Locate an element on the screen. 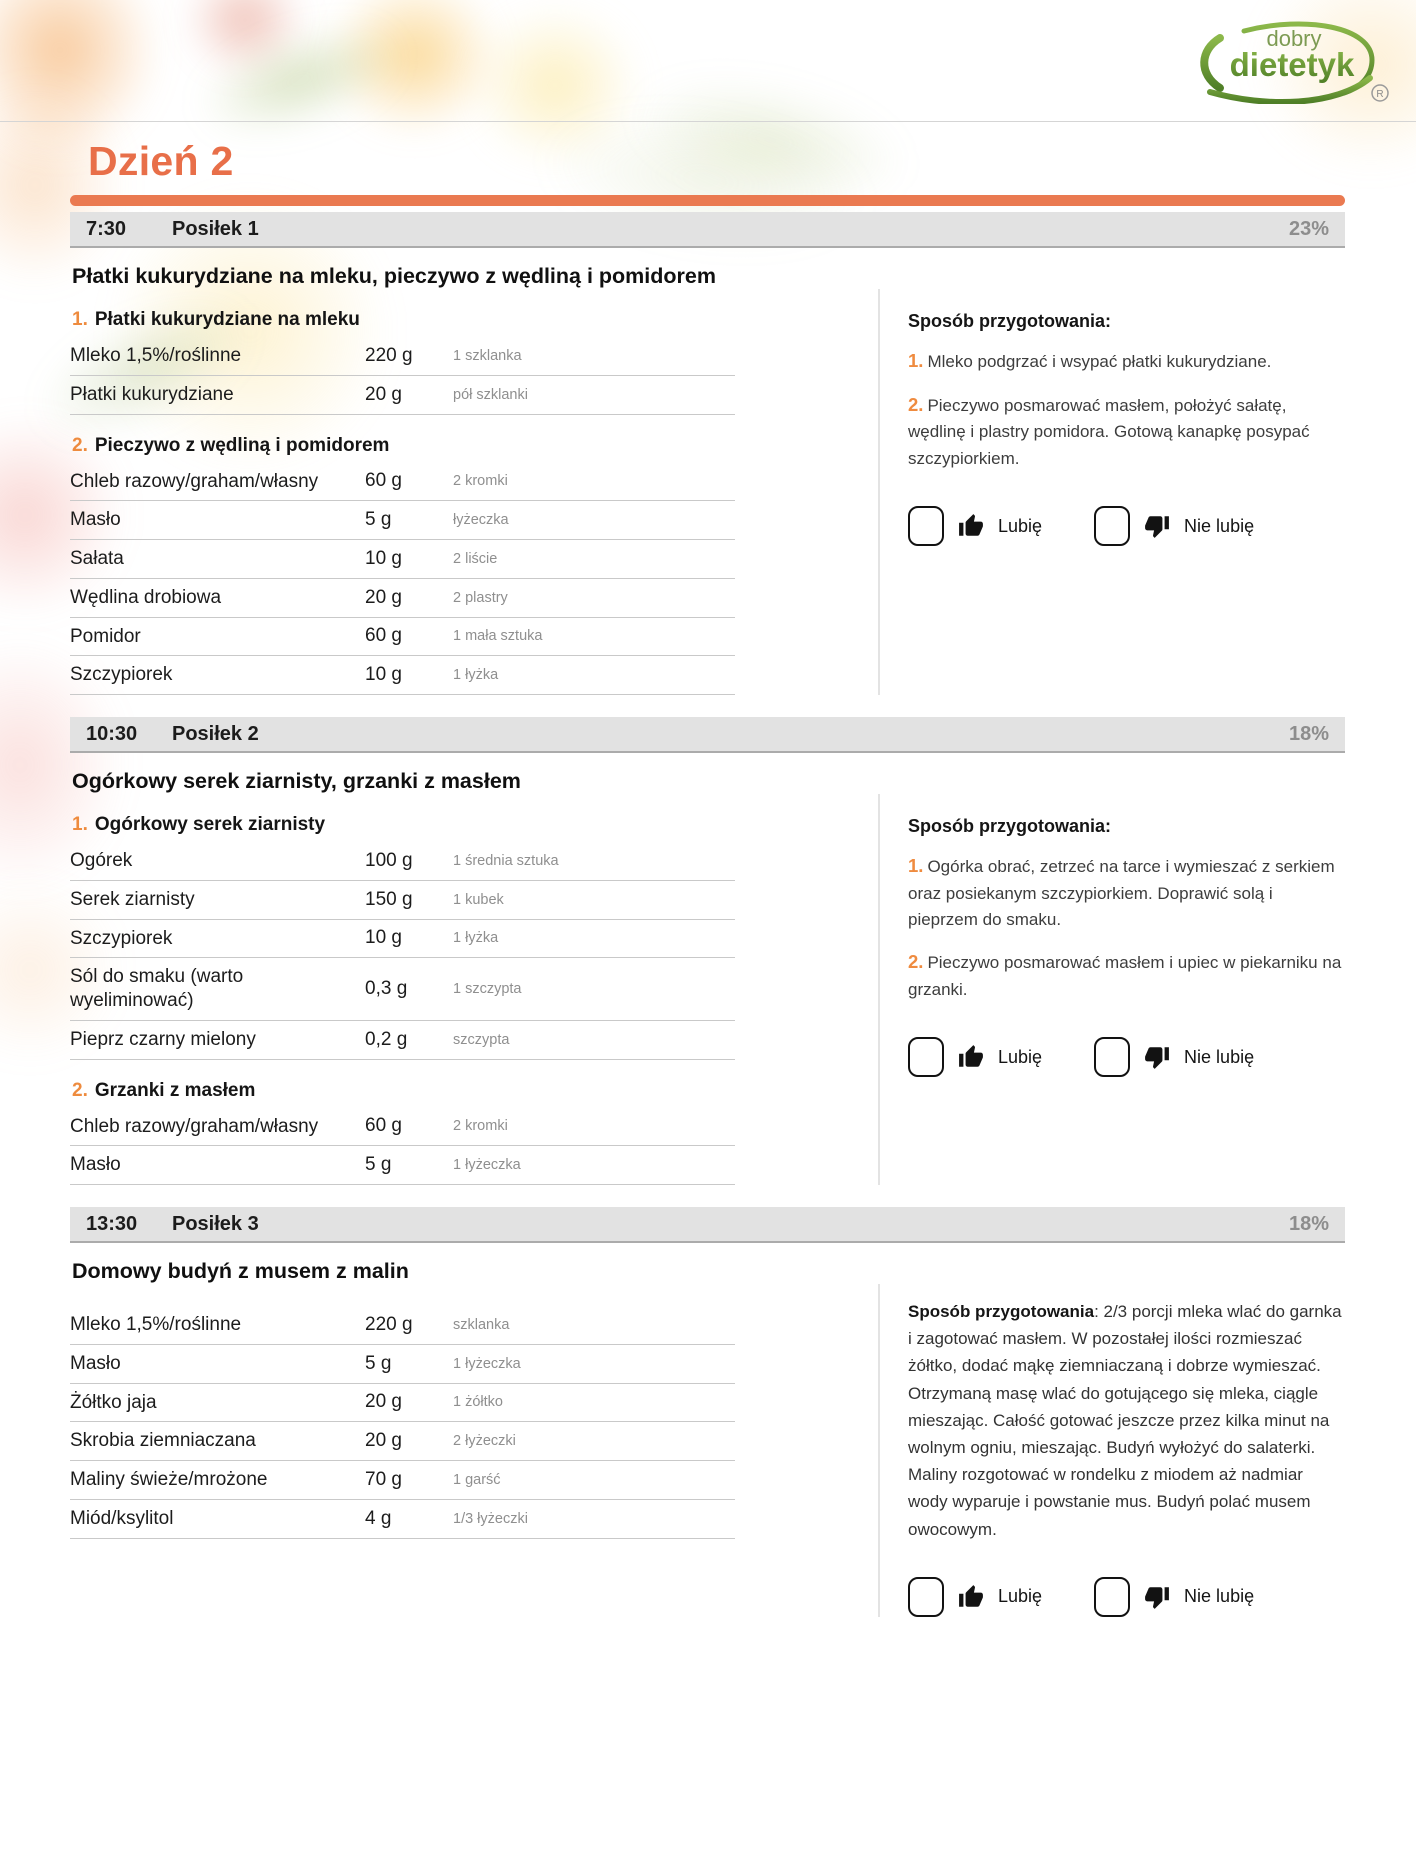 The height and width of the screenshot is (1858, 1416). ingredient-row: Mleko 1,5%/roślinne 220 g szklanka is located at coordinates (402, 1325).